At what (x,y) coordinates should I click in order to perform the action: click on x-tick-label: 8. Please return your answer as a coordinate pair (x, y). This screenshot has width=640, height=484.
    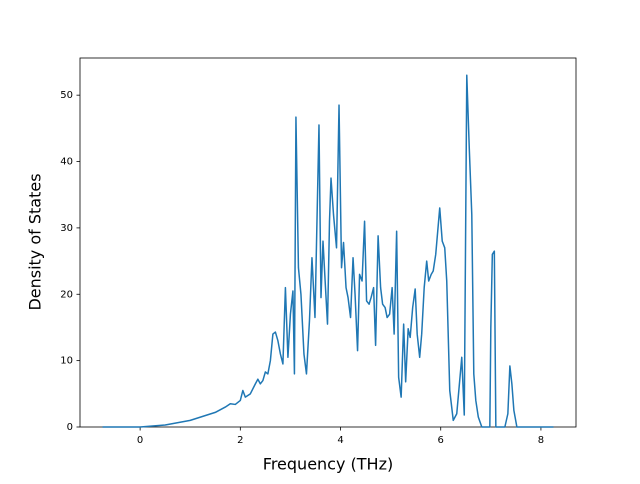
    Looking at the image, I should click on (541, 440).